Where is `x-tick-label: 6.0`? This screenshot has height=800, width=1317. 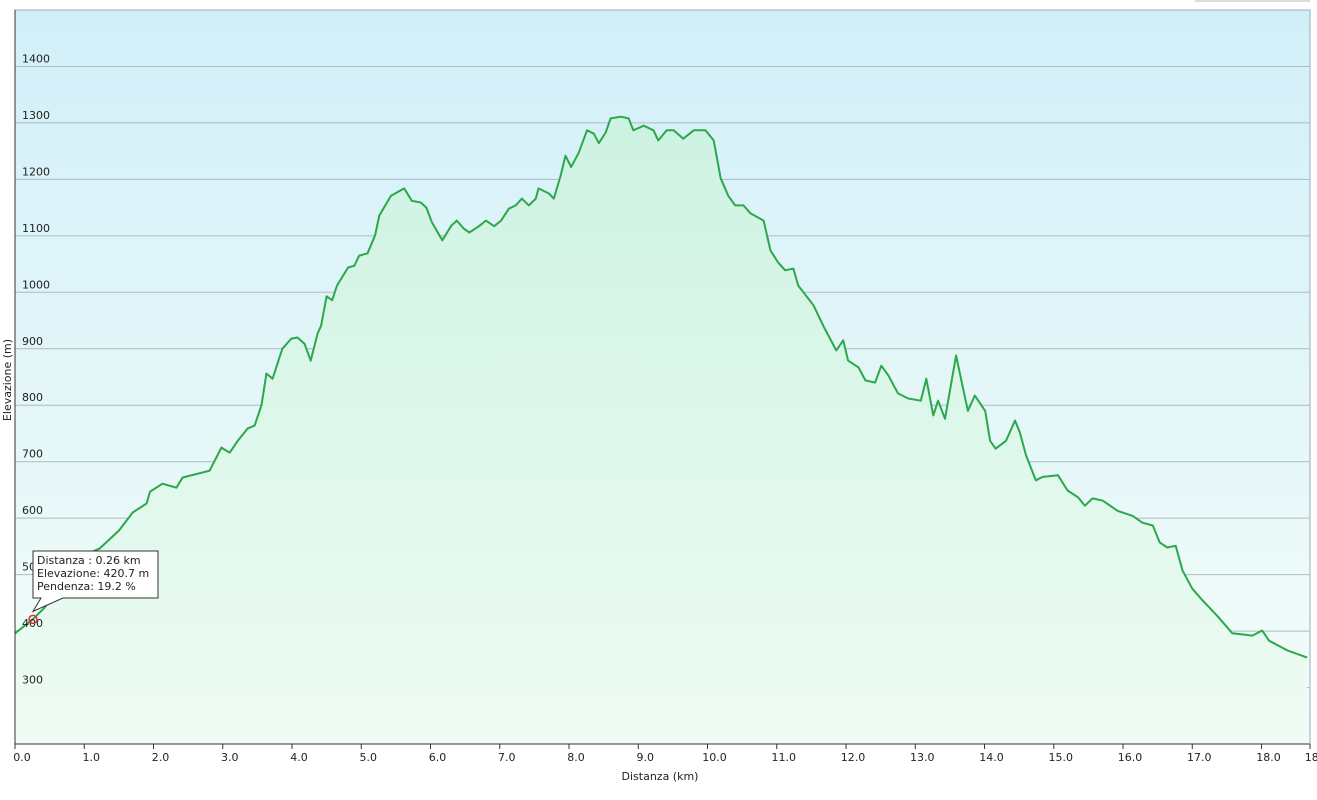 x-tick-label: 6.0 is located at coordinates (438, 757).